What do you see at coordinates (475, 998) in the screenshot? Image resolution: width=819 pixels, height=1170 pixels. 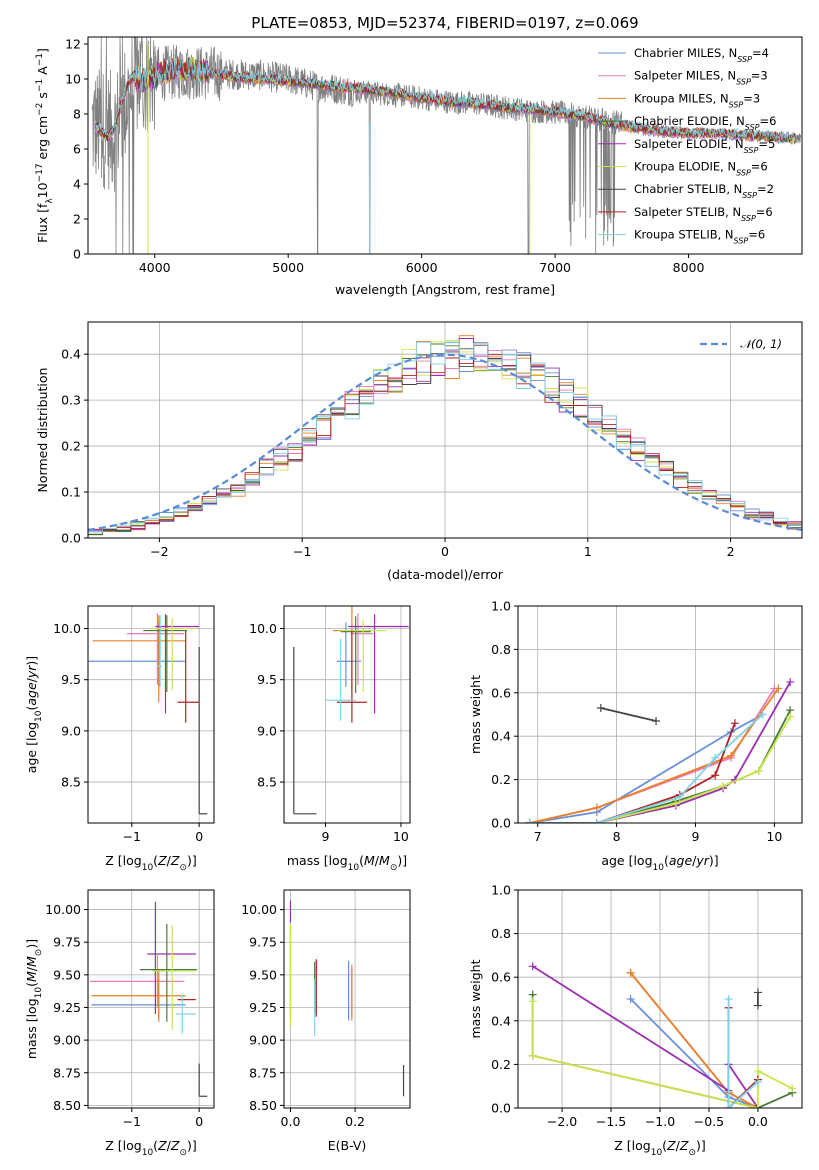 I see `weight_vs_Z-ylabel: mass weight` at bounding box center [475, 998].